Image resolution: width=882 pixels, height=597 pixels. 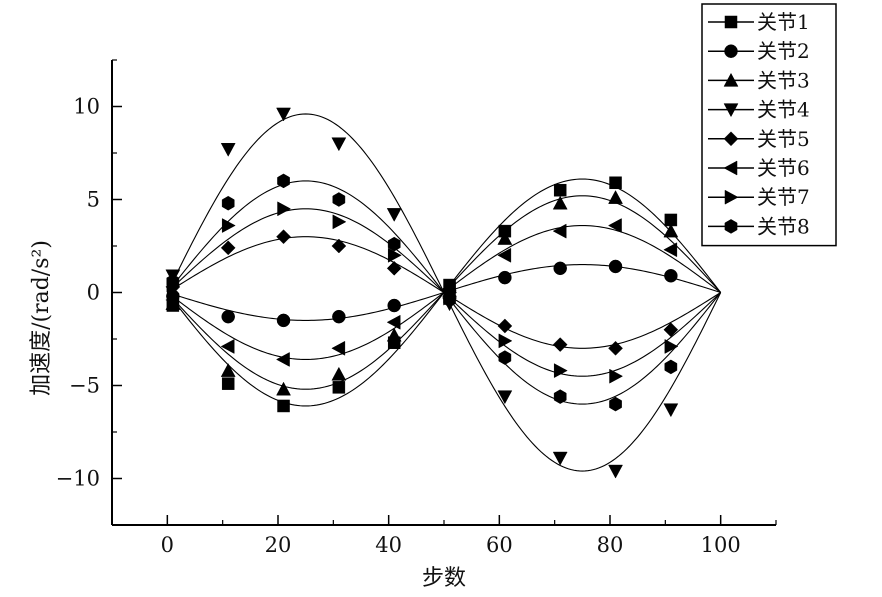 I want to click on legend-label: 关节6, so click(x=783, y=168).